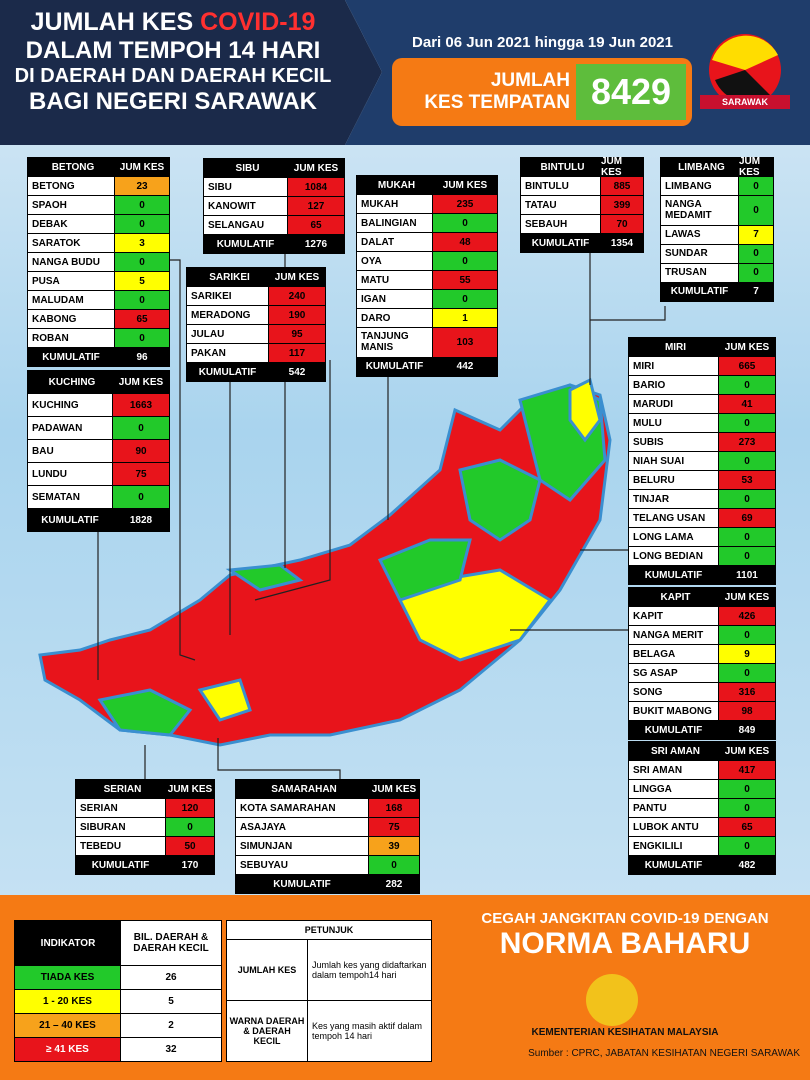  I want to click on district-name: TINJAR, so click(673, 499).